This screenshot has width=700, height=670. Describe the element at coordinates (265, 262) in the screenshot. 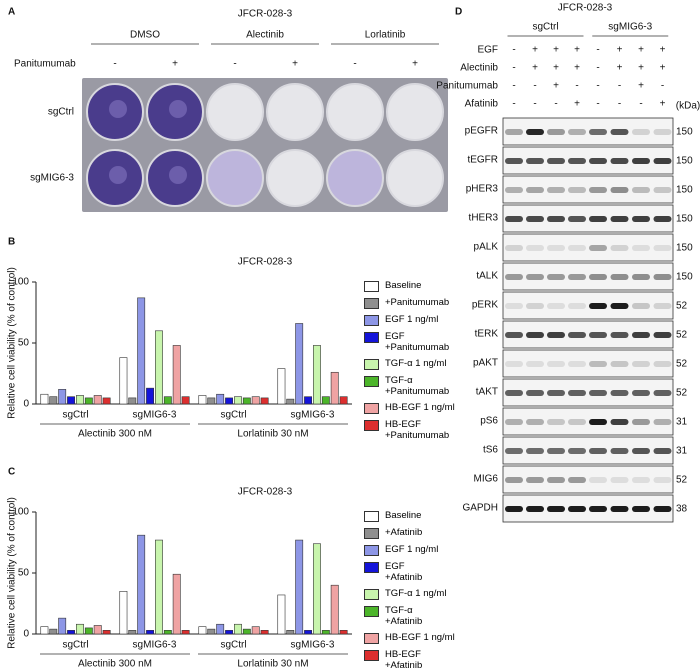

I see `chart-title: JFCR-028-3` at that location.